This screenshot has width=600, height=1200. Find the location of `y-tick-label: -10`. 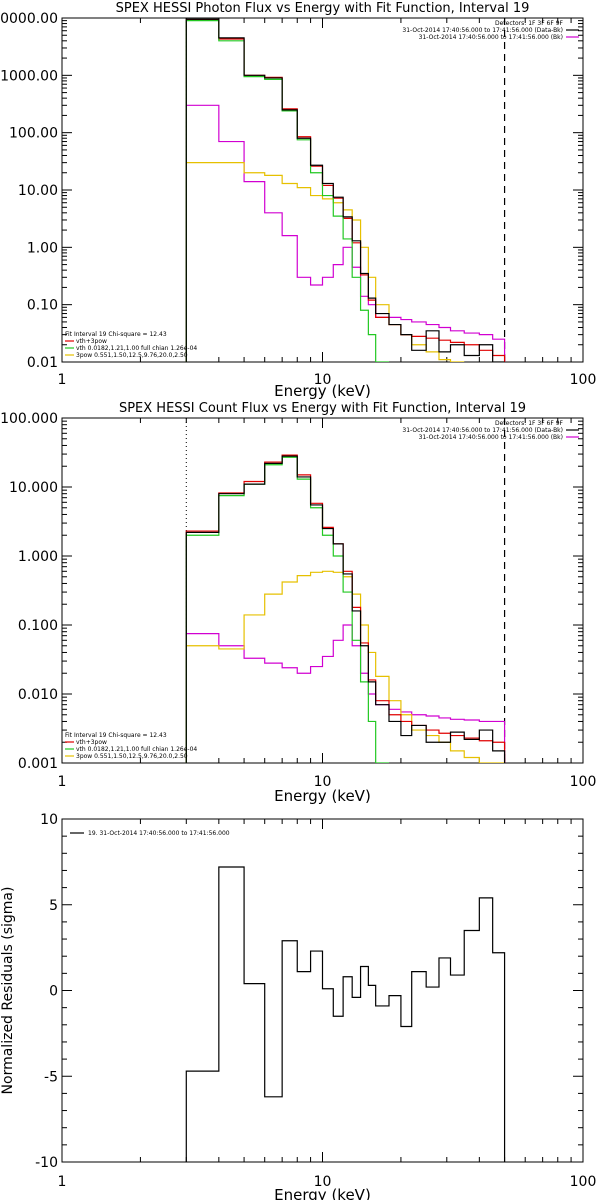

y-tick-label: -10 is located at coordinates (46, 1163).